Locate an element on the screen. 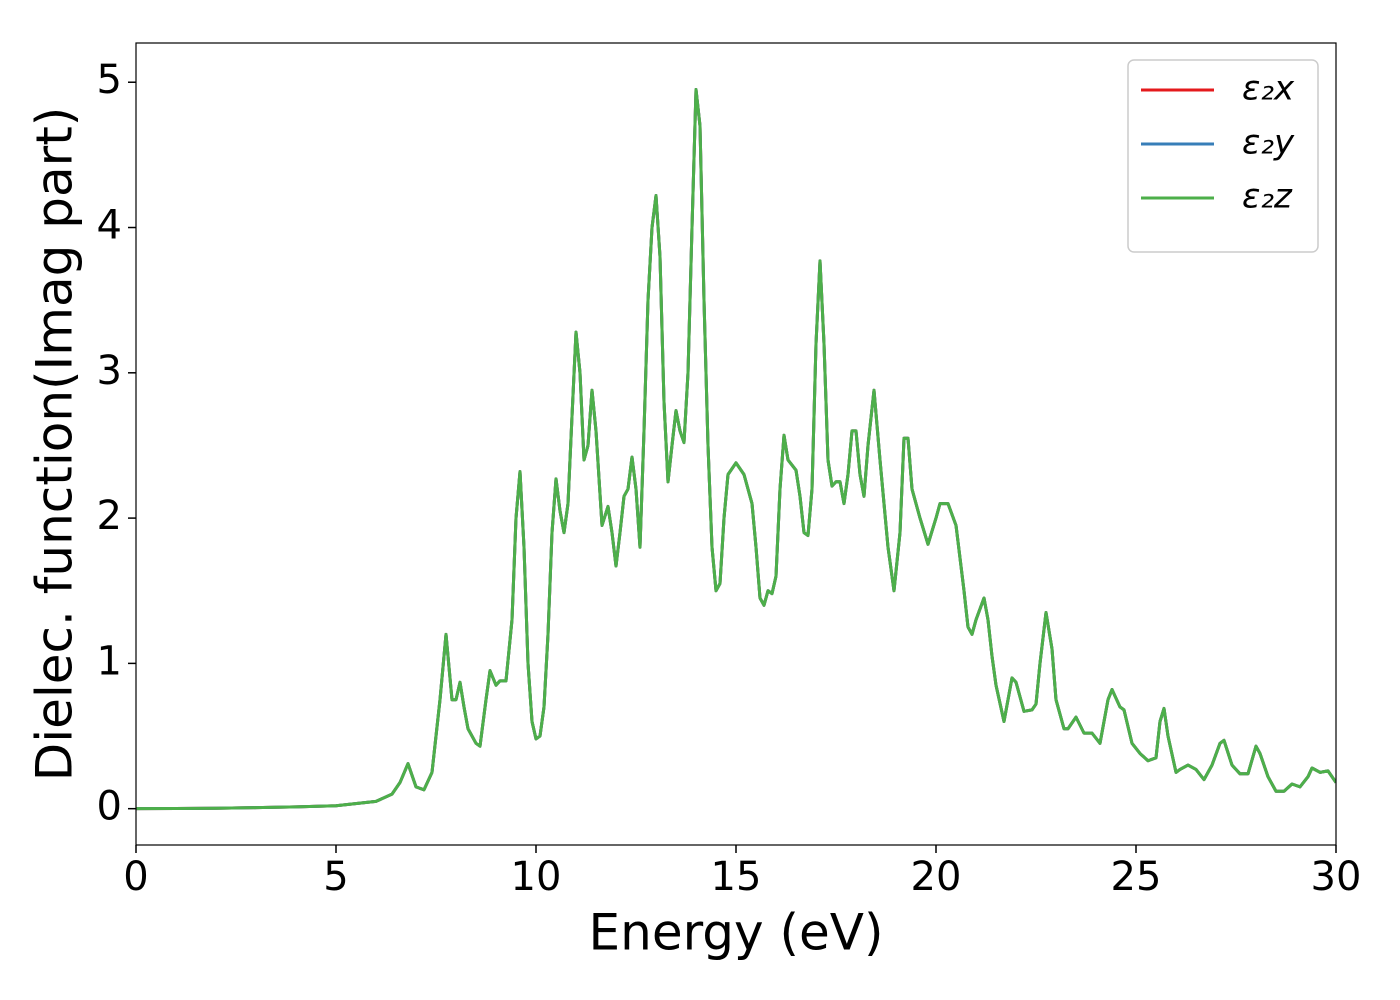 This screenshot has height=1000, width=1400. legend-label: ε₂x is located at coordinates (1268, 89).